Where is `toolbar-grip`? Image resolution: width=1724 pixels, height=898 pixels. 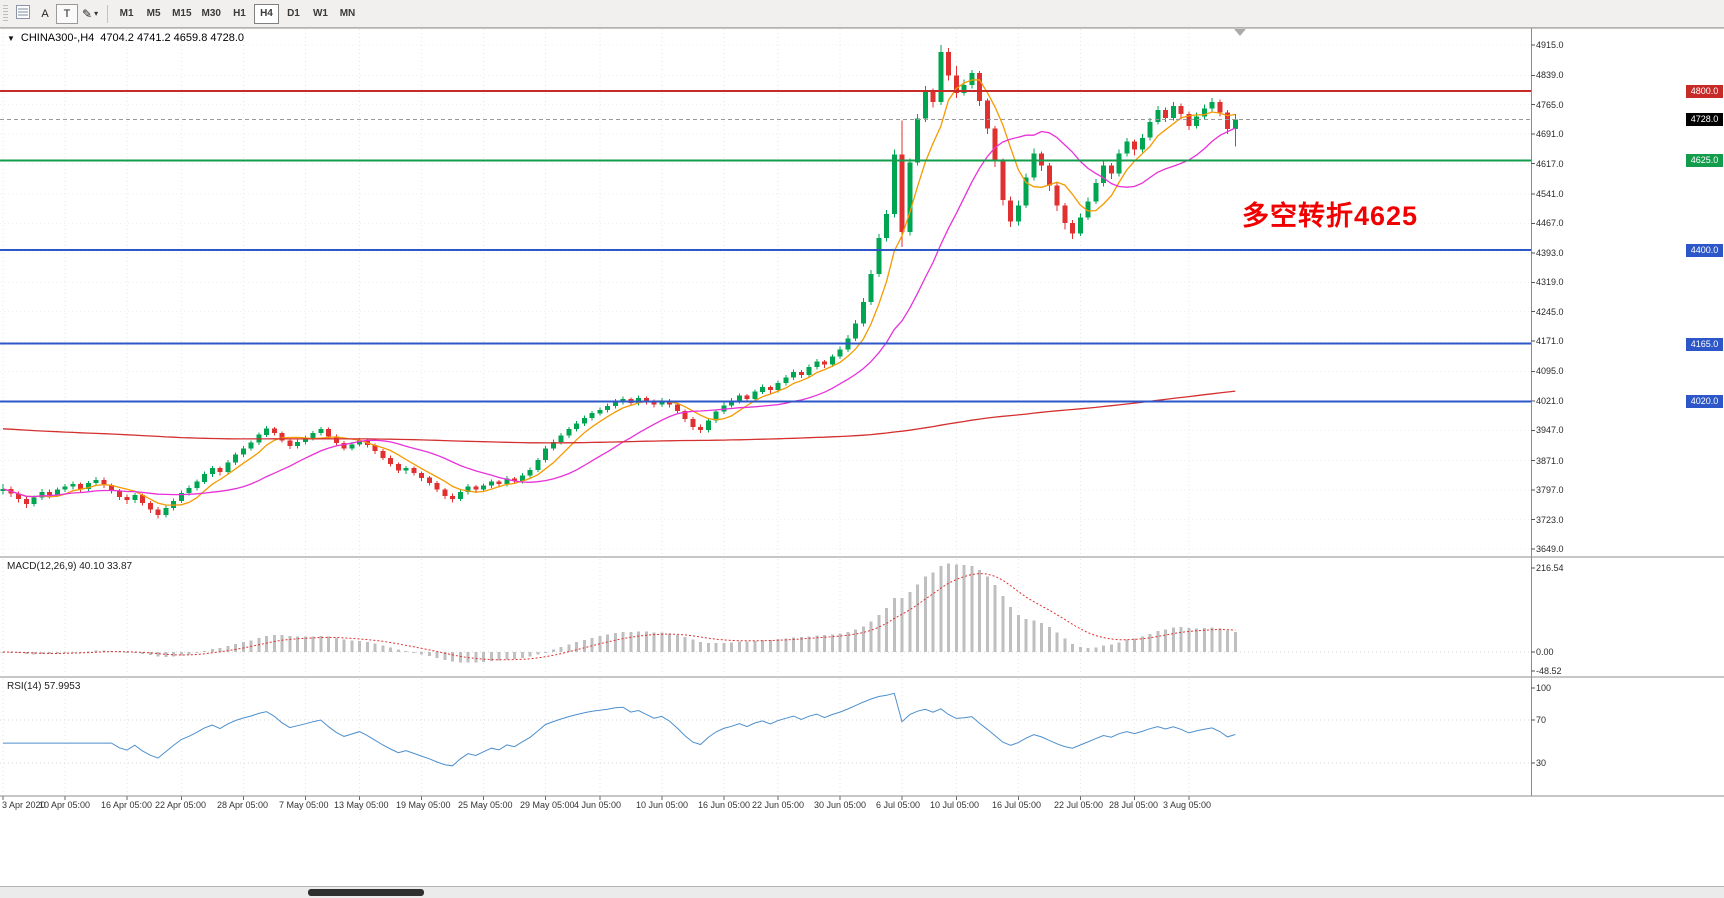
toolbar-grip is located at coordinates (5, 13).